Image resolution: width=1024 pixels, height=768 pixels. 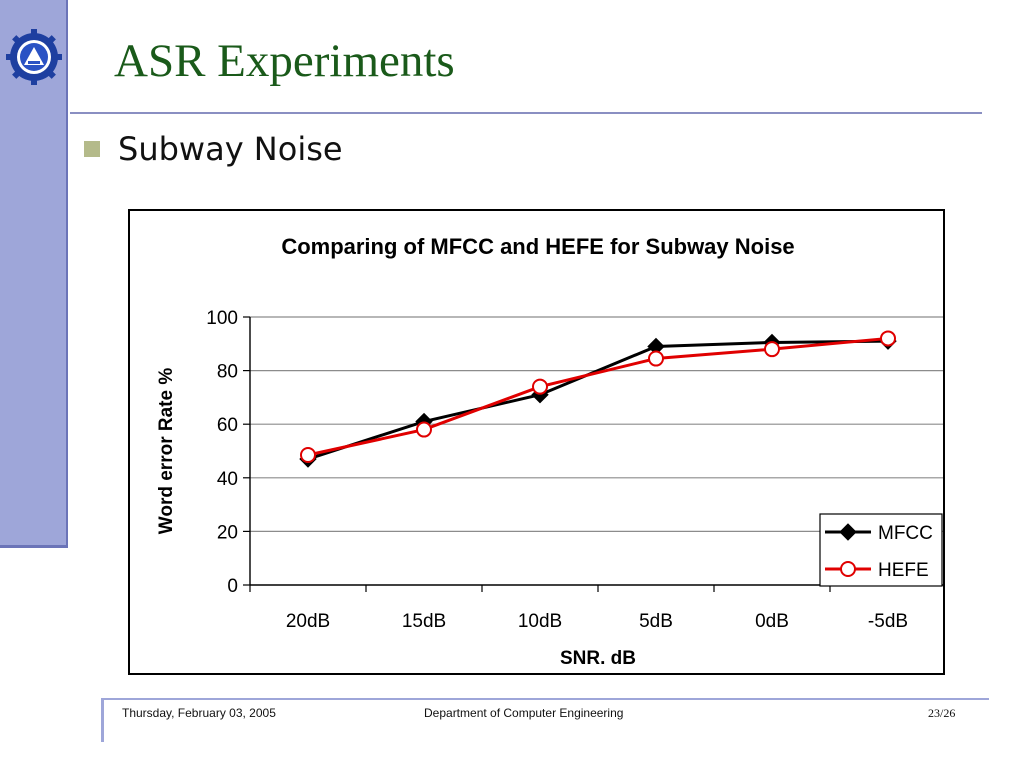 What do you see at coordinates (598, 658) in the screenshot?
I see `x-axis-label: SNR. dB` at bounding box center [598, 658].